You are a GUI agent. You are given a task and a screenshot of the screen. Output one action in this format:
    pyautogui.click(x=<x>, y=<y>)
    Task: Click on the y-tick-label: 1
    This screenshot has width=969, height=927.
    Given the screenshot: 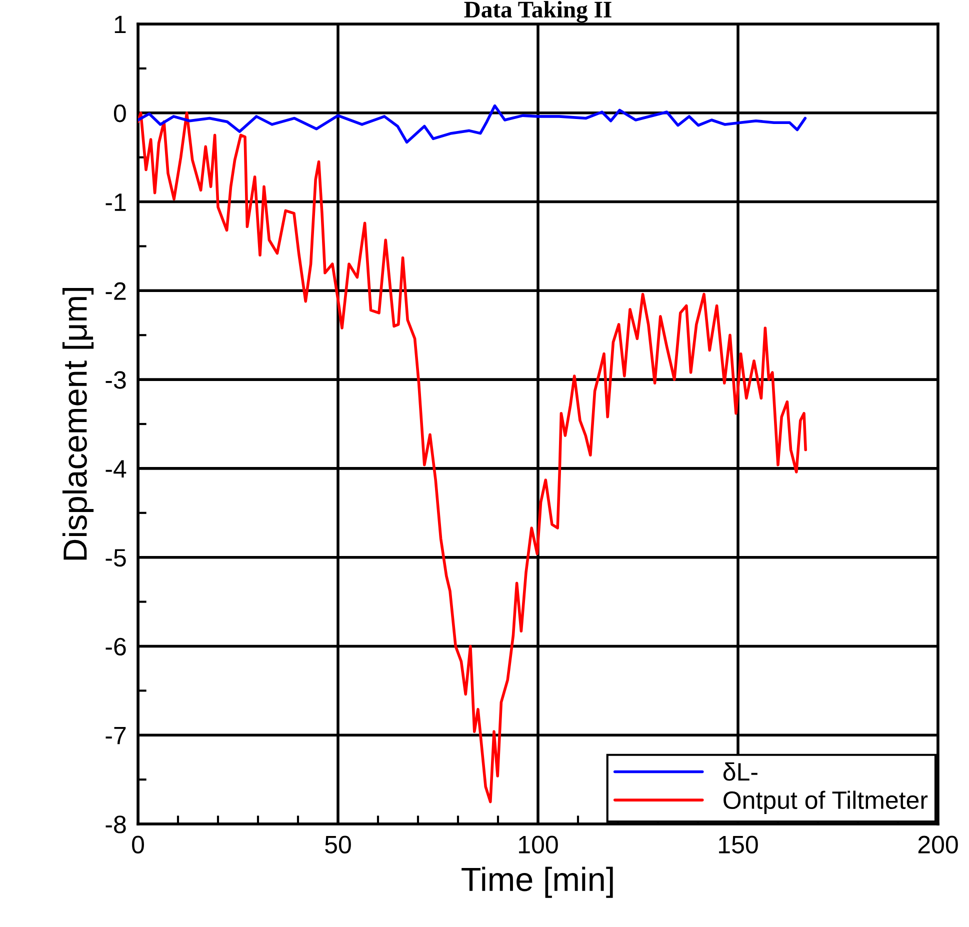 What is the action you would take?
    pyautogui.click(x=120, y=25)
    